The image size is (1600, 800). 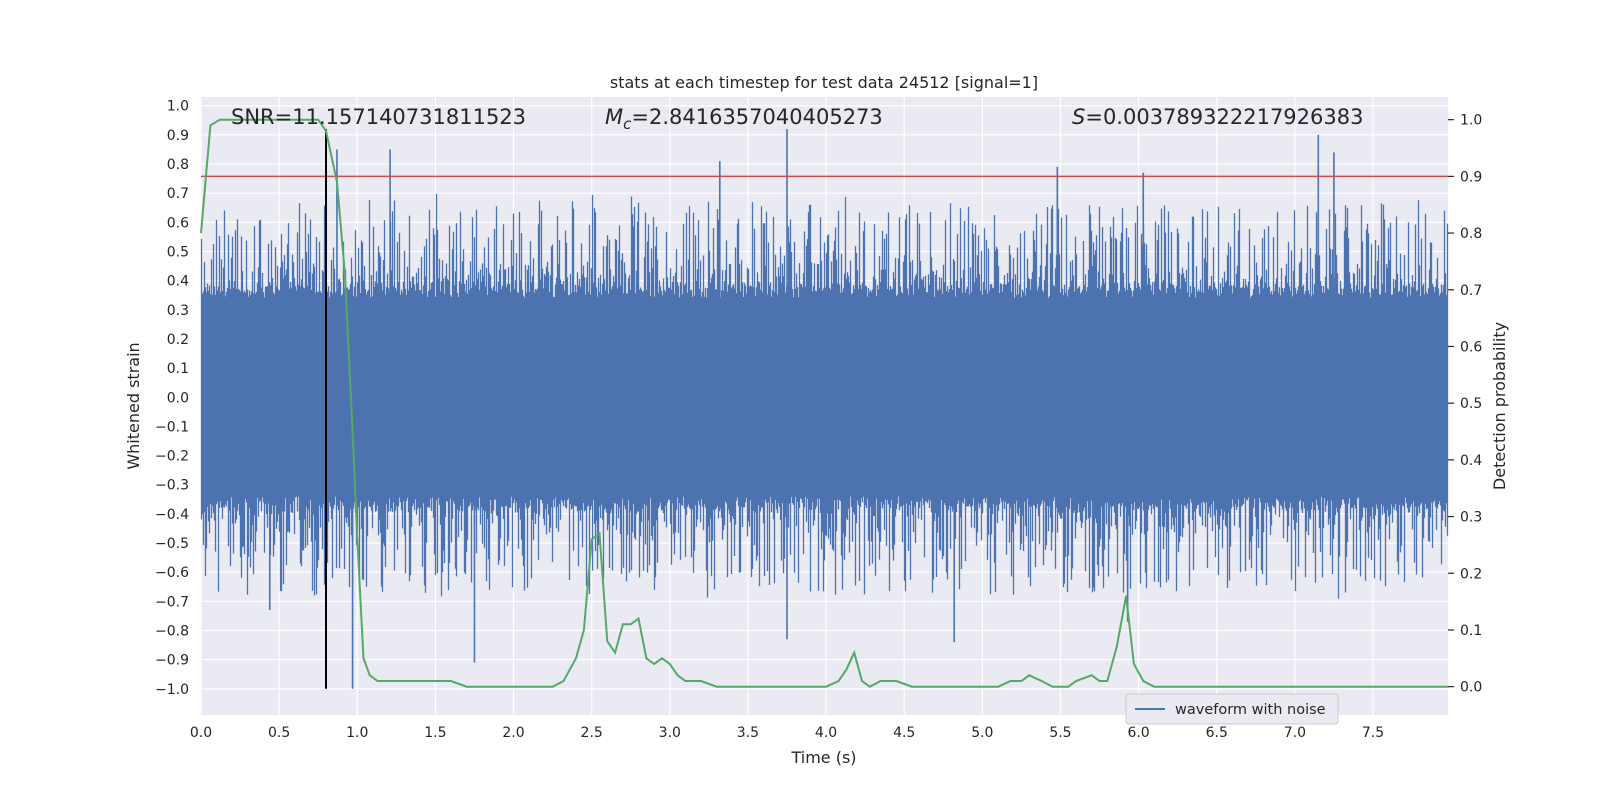 I want to click on legend: waveform with noise, so click(x=1232, y=709).